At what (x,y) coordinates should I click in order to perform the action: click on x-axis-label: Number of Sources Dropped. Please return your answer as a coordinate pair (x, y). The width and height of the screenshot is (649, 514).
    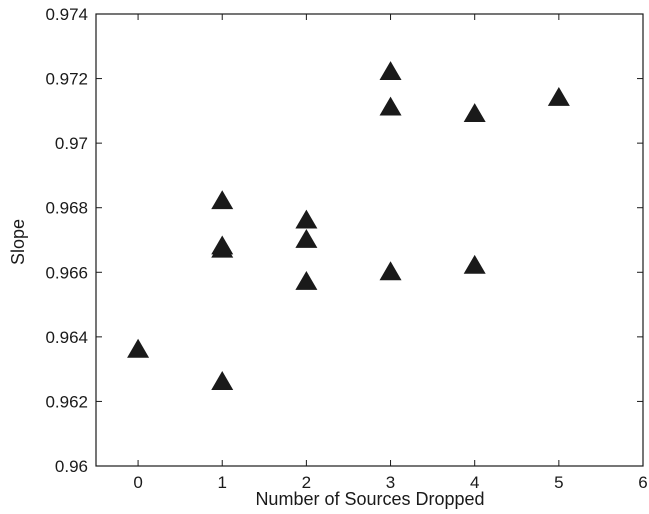
    Looking at the image, I should click on (369, 499).